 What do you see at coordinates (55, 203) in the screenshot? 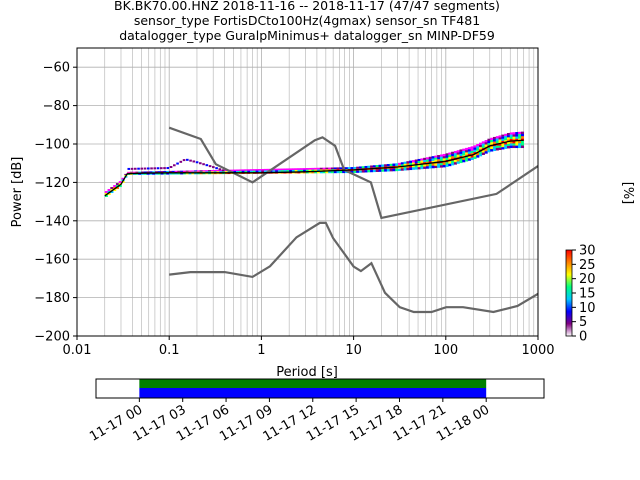
I see `y-axis: −60 −80 −100 −120 −140 −160 −180 −200` at bounding box center [55, 203].